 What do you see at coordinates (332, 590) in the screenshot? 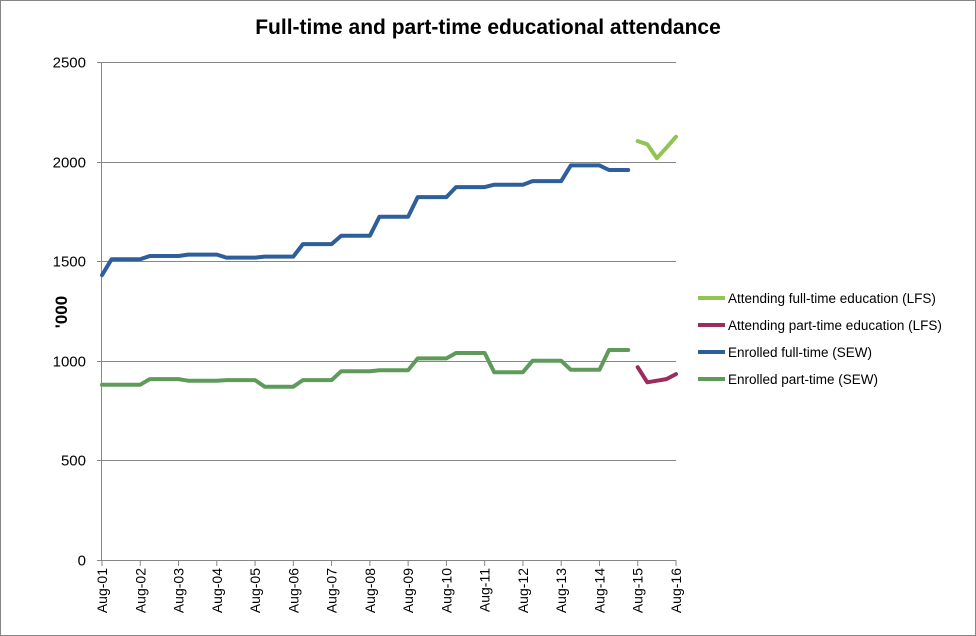
I see `x-tick-label: Aug-07` at bounding box center [332, 590].